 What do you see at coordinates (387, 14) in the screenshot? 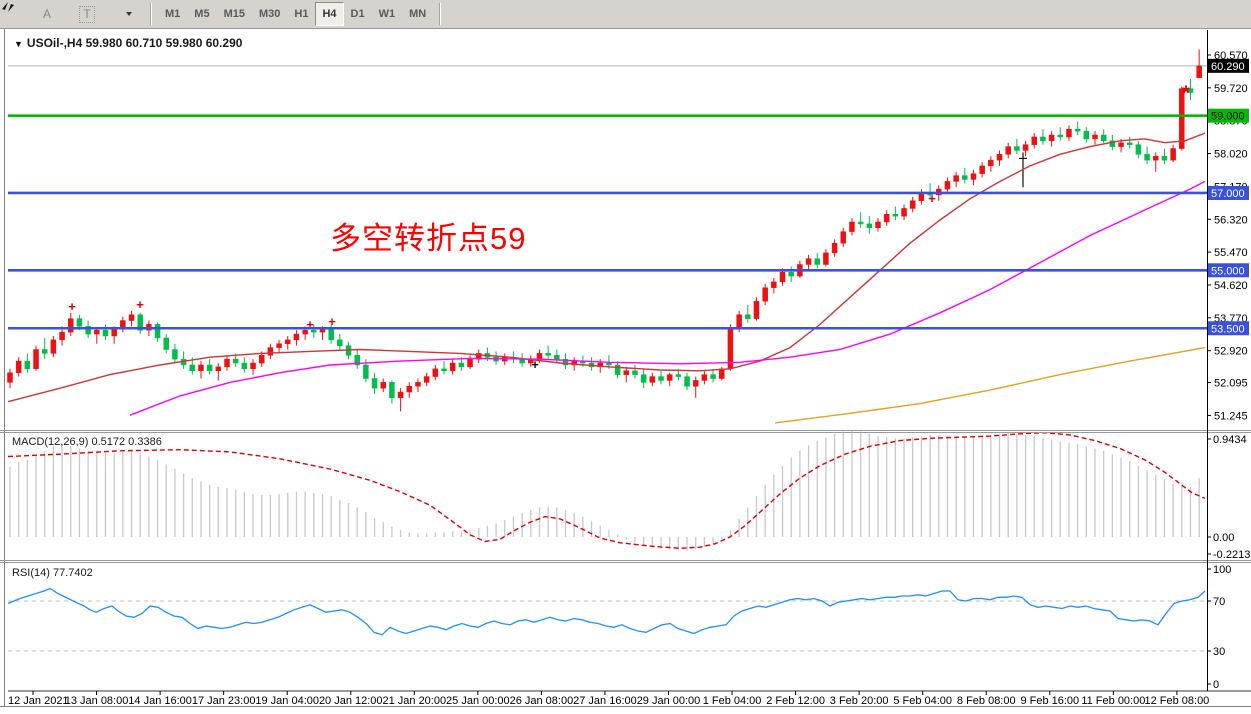
I see `timeframe-button-w1: W1` at bounding box center [387, 14].